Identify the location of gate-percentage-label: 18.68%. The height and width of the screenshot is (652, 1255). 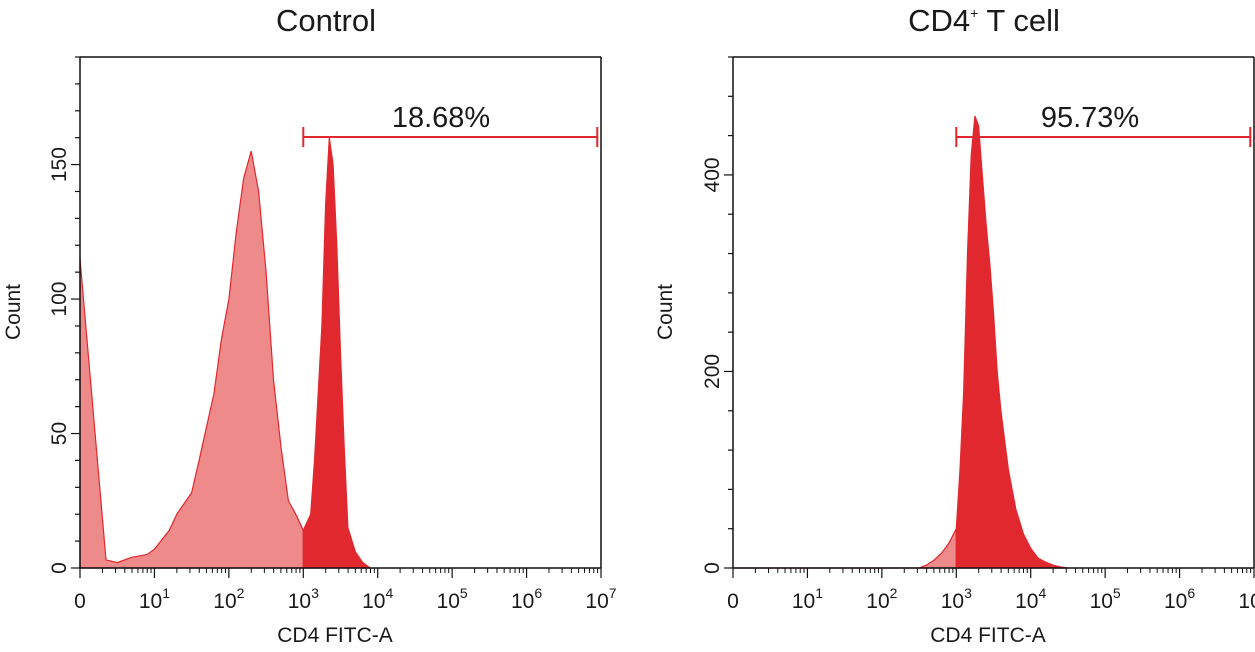
(441, 118).